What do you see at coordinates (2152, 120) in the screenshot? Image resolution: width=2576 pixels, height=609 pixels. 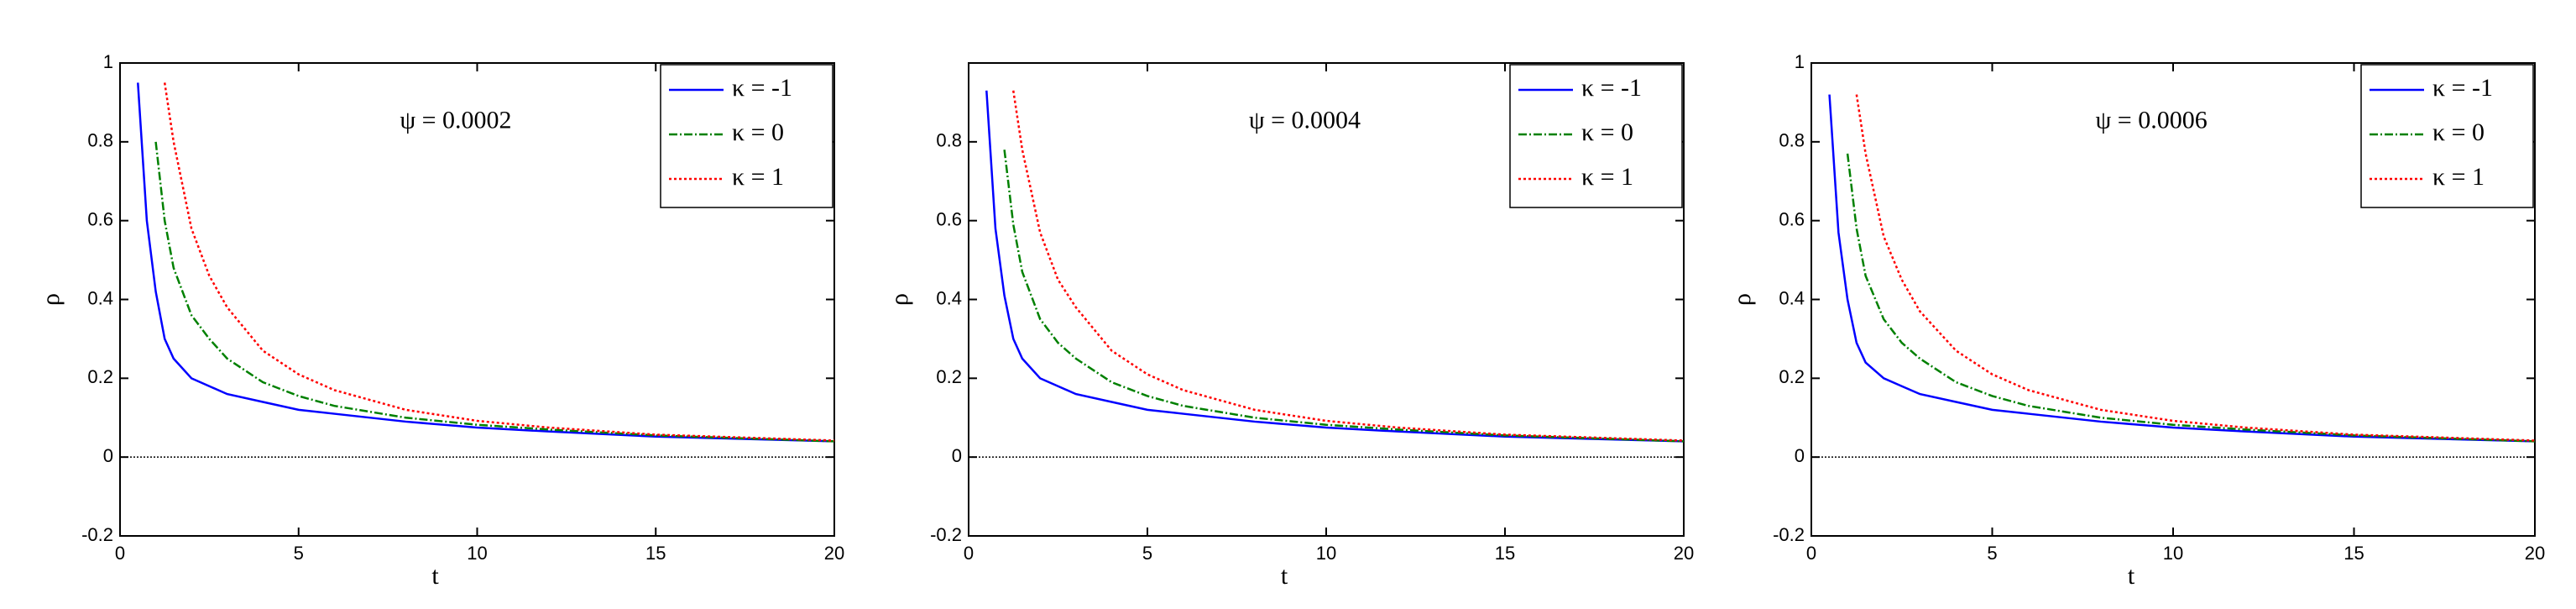 I see `annotation: ψ = 0.0006` at bounding box center [2152, 120].